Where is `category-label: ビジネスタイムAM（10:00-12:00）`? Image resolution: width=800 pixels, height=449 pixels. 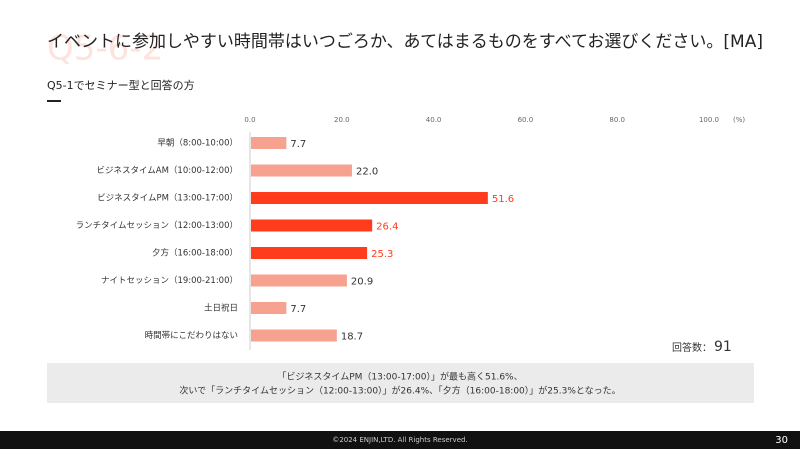 category-label: ビジネスタイムAM（10:00-12:00） is located at coordinates (167, 170).